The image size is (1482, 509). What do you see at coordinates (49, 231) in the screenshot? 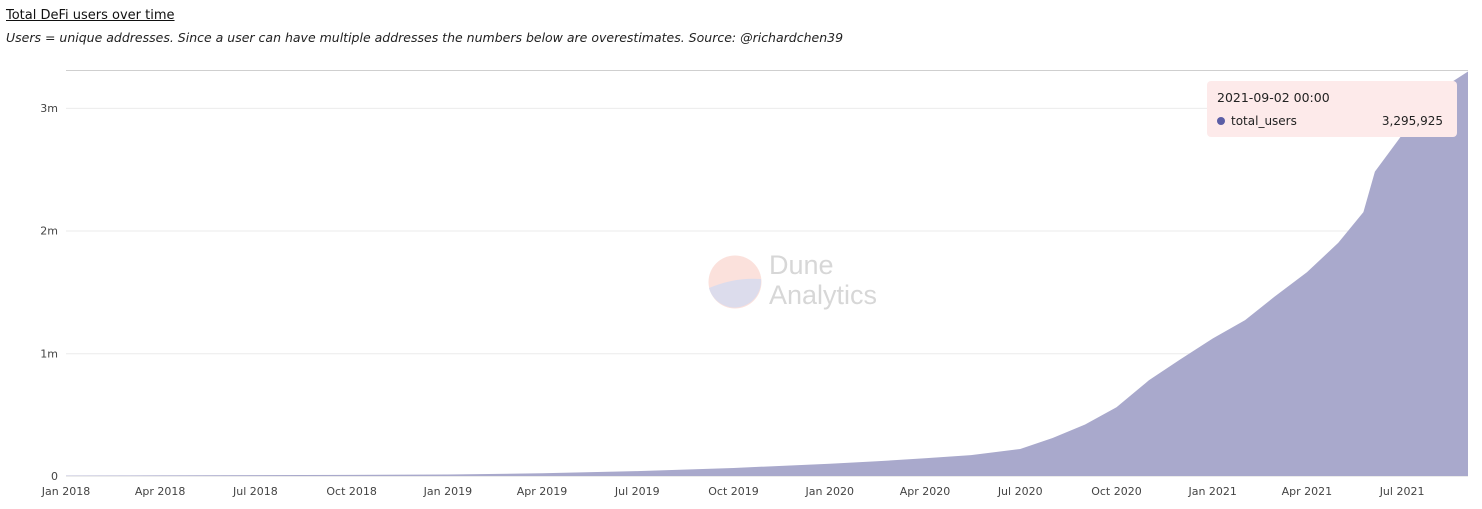
I see `y-tick-label: 2m` at bounding box center [49, 231].